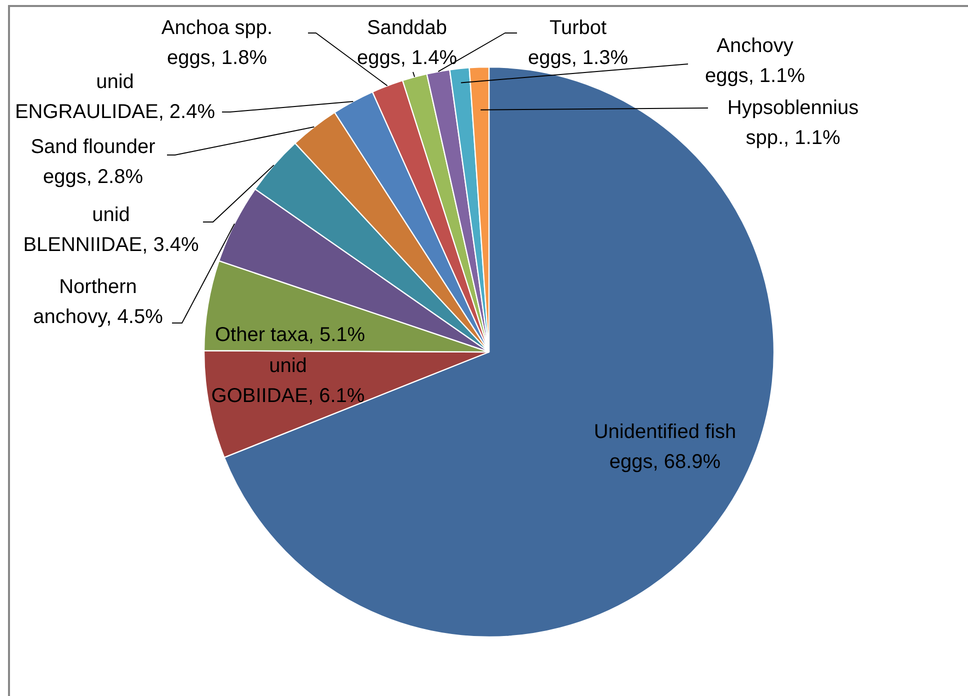  What do you see at coordinates (290, 335) in the screenshot?
I see `slice-label: Other taxa, 5.1%` at bounding box center [290, 335].